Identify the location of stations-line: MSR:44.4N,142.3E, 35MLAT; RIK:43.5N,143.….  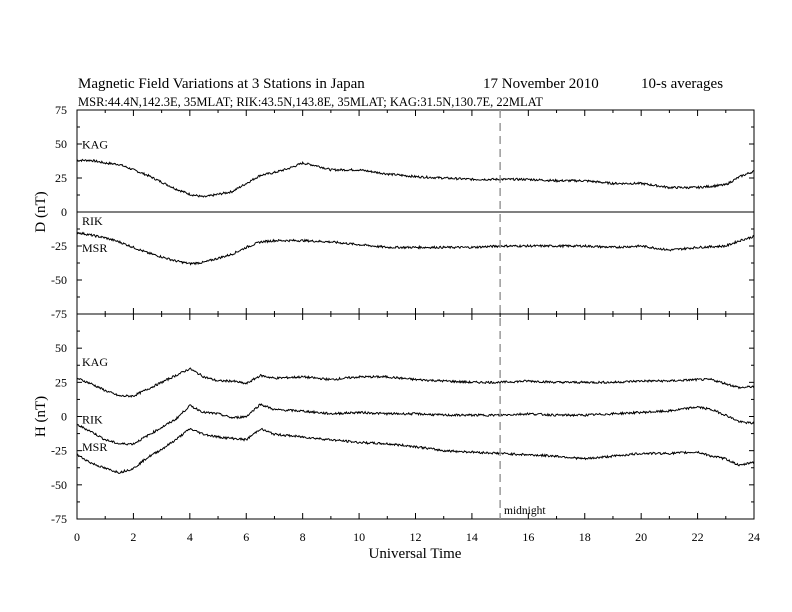
(310, 102).